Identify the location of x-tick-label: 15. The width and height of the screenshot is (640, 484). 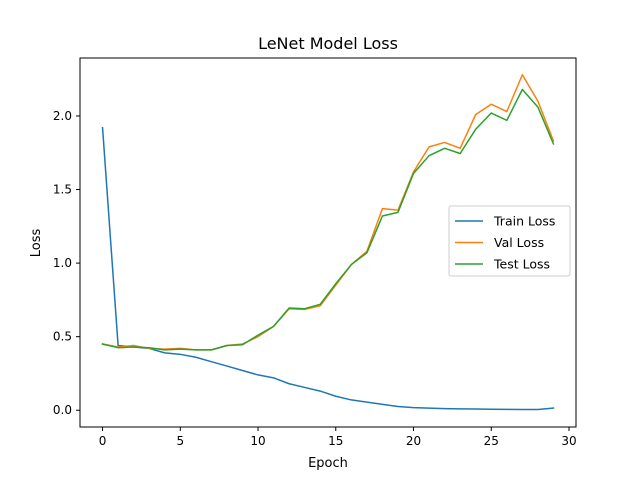
(335, 441).